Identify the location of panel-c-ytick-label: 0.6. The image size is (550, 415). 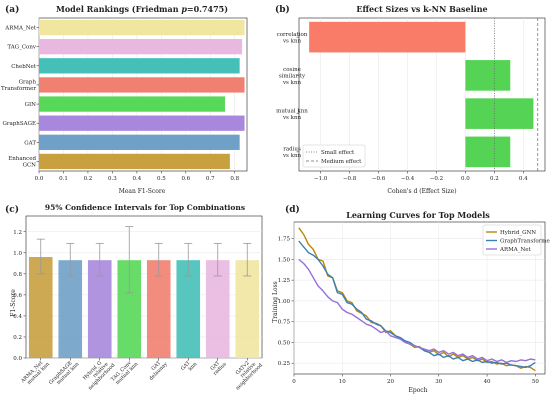
(17, 296).